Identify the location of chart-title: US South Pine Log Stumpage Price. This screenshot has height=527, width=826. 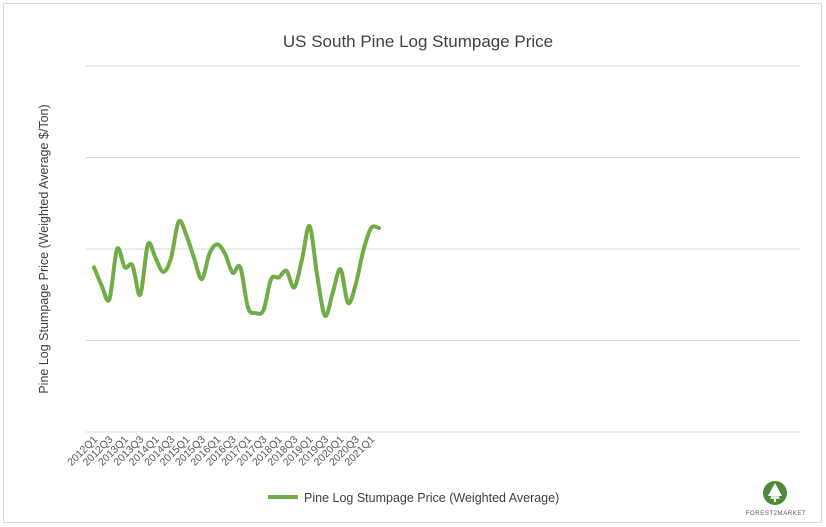
(418, 41).